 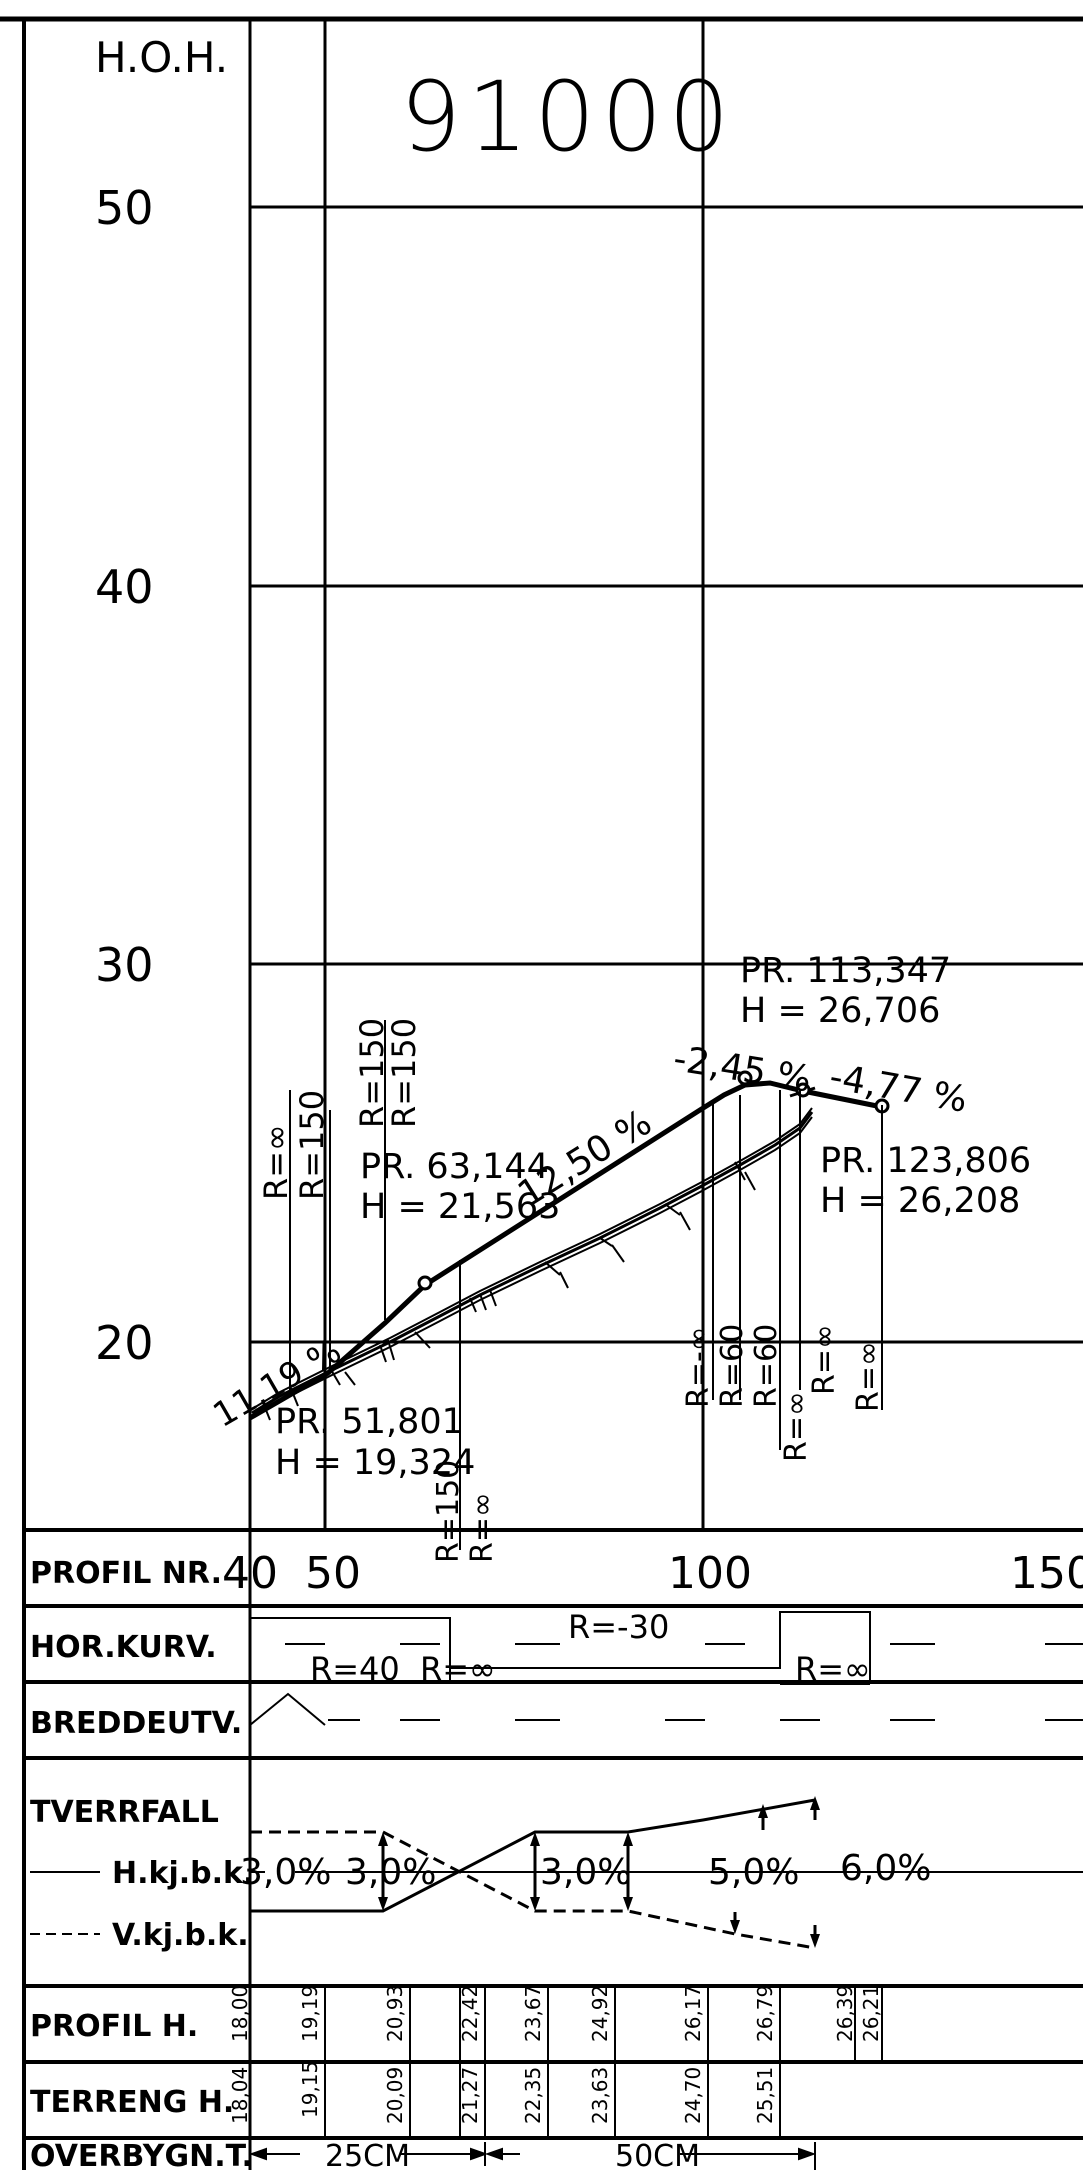 I want to click on profile-height: 22,42, so click(x=470, y=2013).